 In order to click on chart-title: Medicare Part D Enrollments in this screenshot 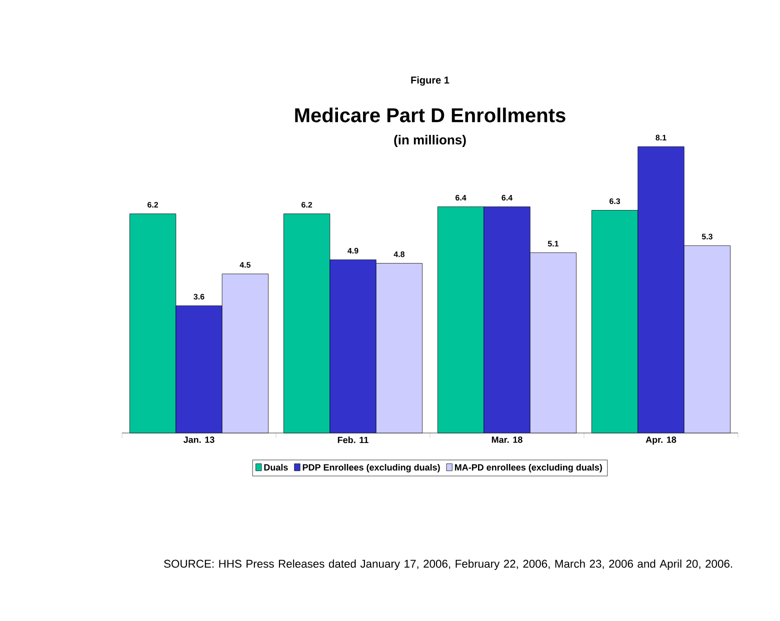, I will do `click(430, 115)`.